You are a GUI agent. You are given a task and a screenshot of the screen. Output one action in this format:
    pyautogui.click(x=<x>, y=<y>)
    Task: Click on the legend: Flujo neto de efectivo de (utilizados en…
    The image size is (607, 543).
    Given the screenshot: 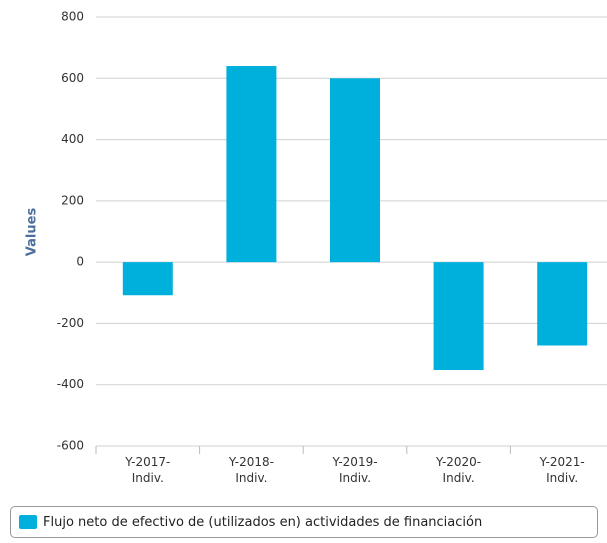 What is the action you would take?
    pyautogui.click(x=304, y=522)
    